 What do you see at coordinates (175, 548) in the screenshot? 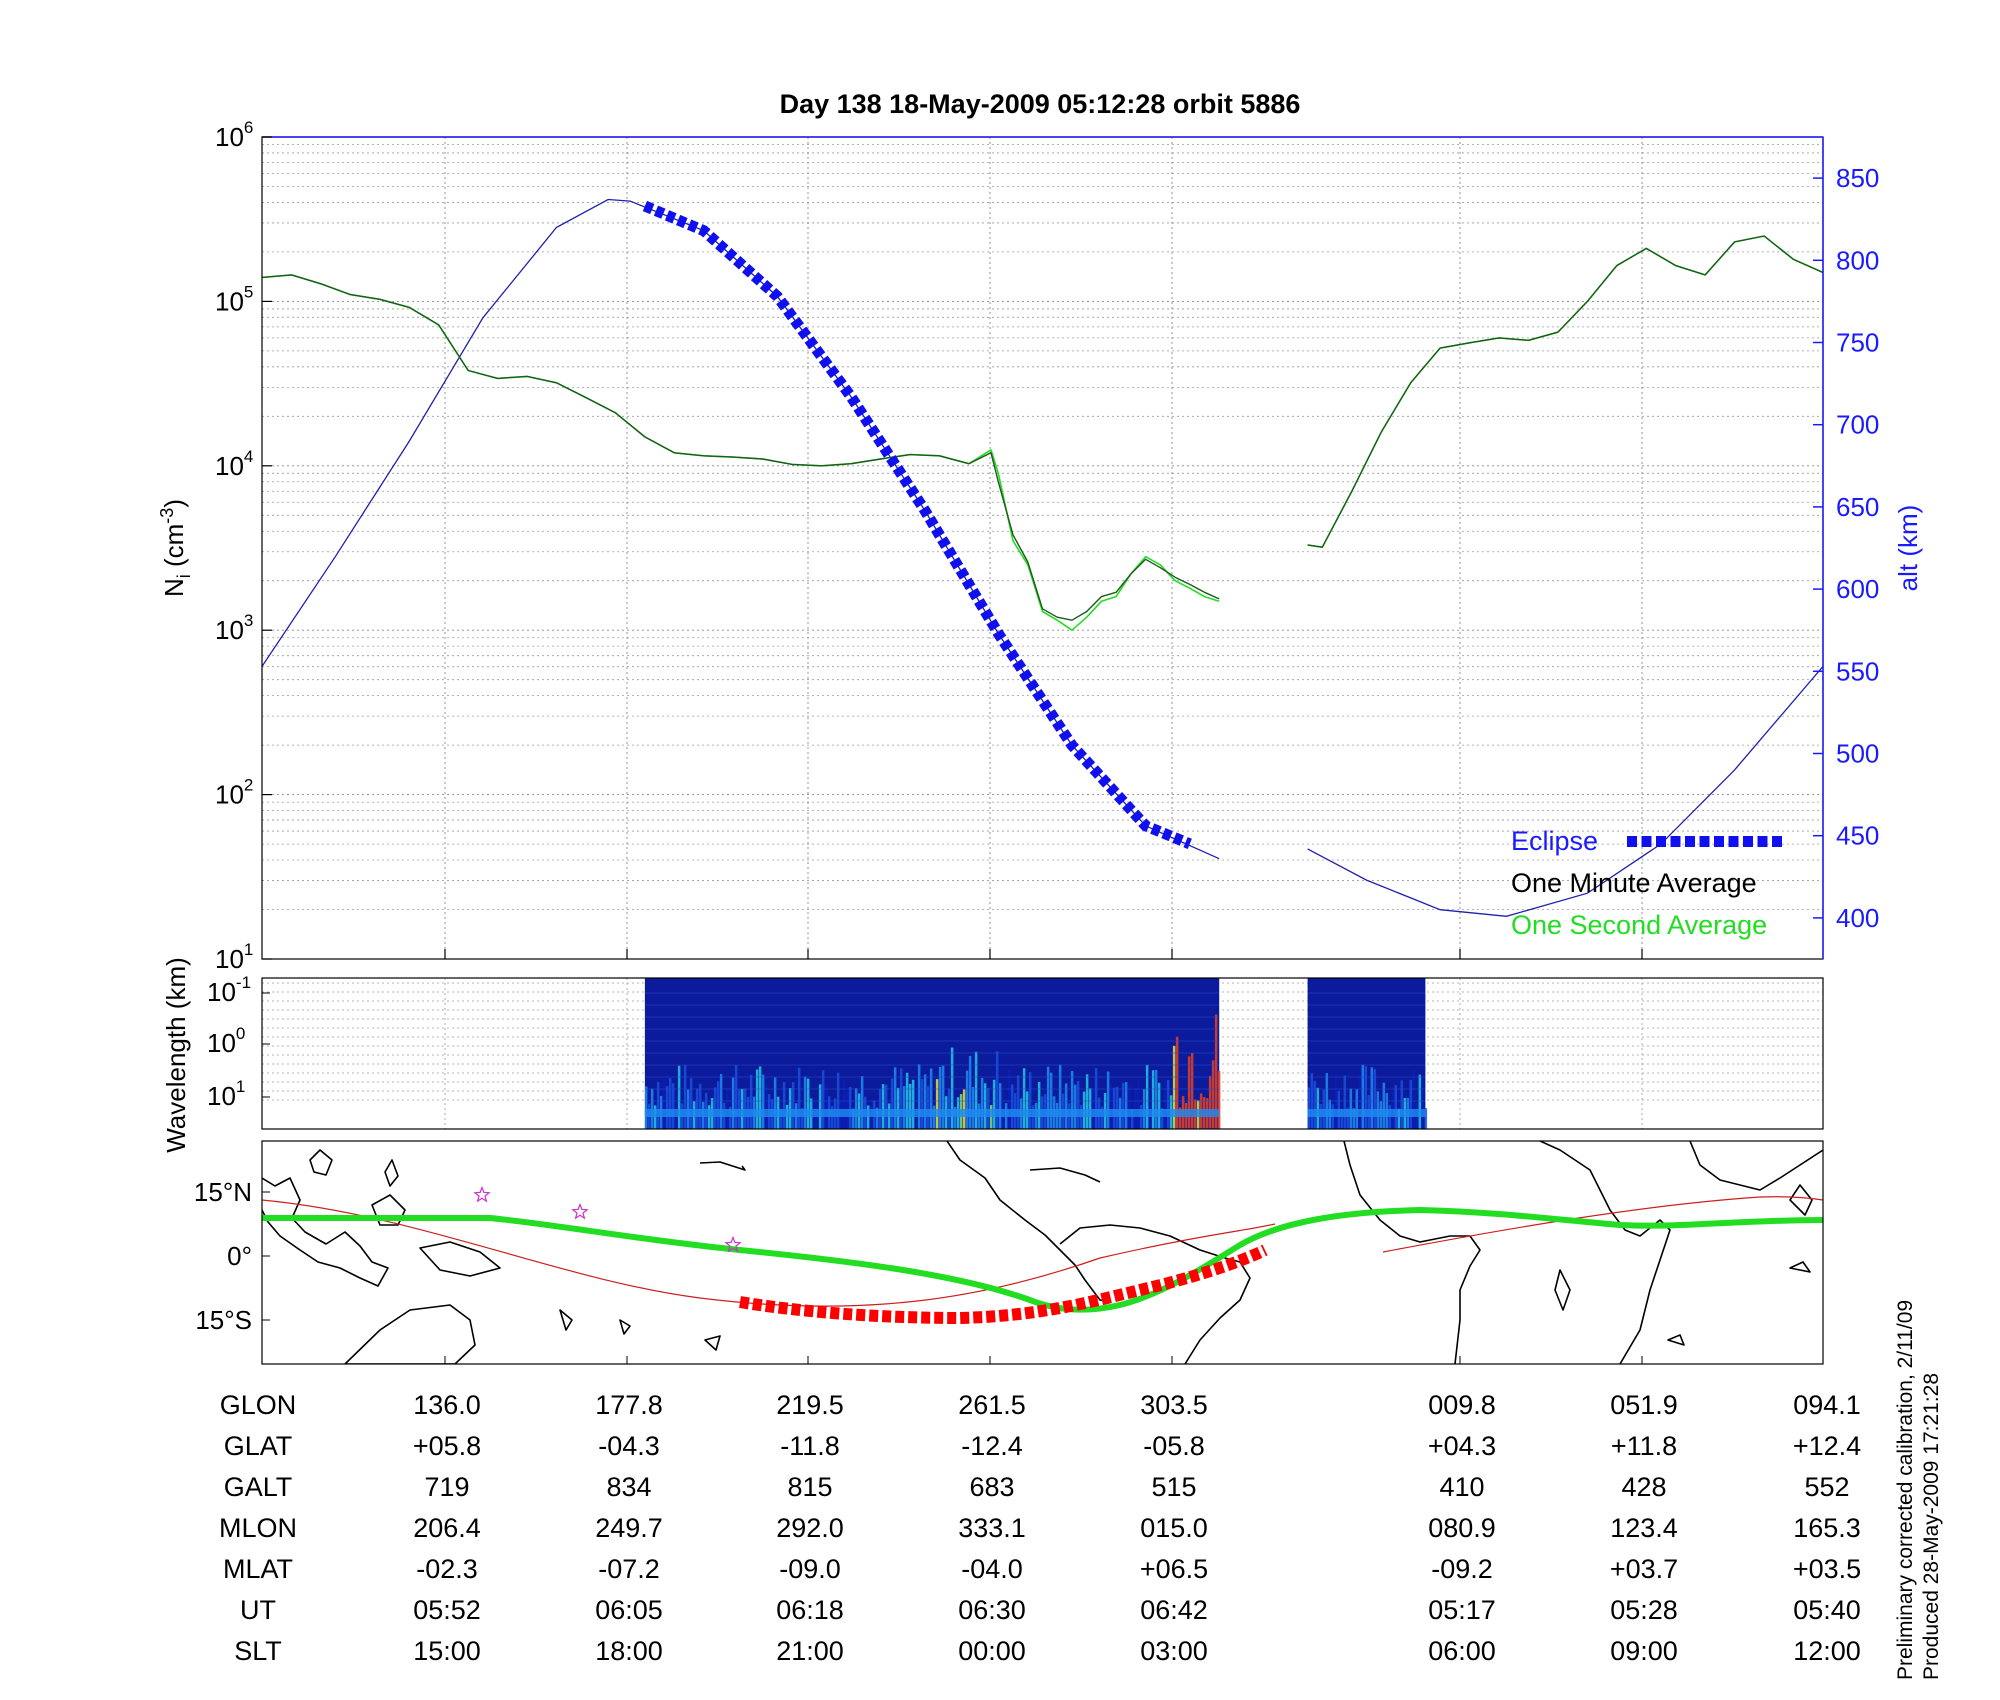
I see `y-axis-label: Ni (cm-3)` at bounding box center [175, 548].